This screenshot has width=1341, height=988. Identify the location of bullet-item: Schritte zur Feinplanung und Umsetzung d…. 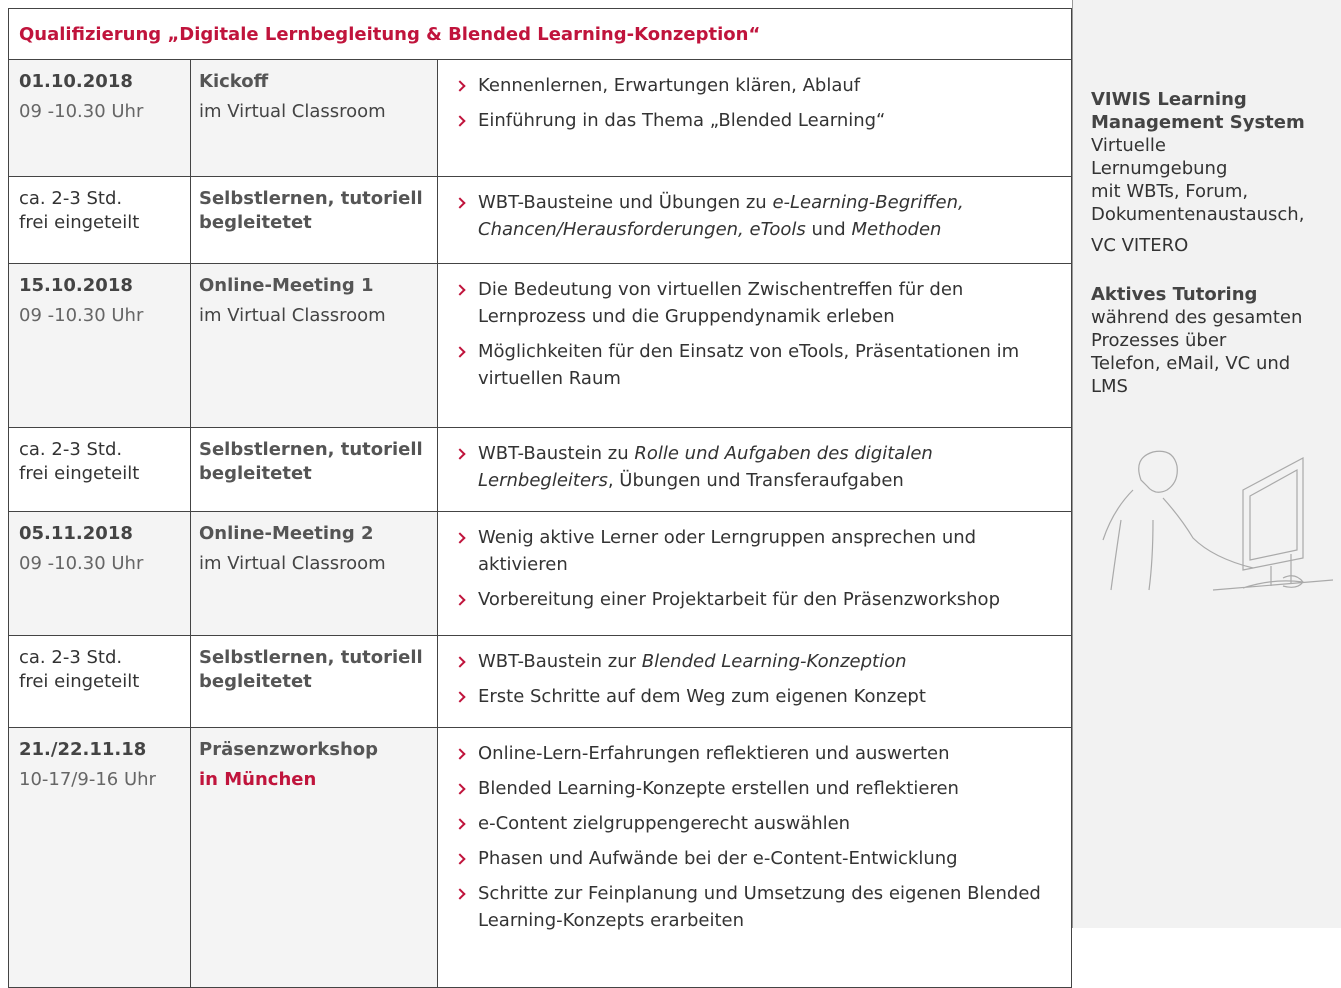
(755, 907).